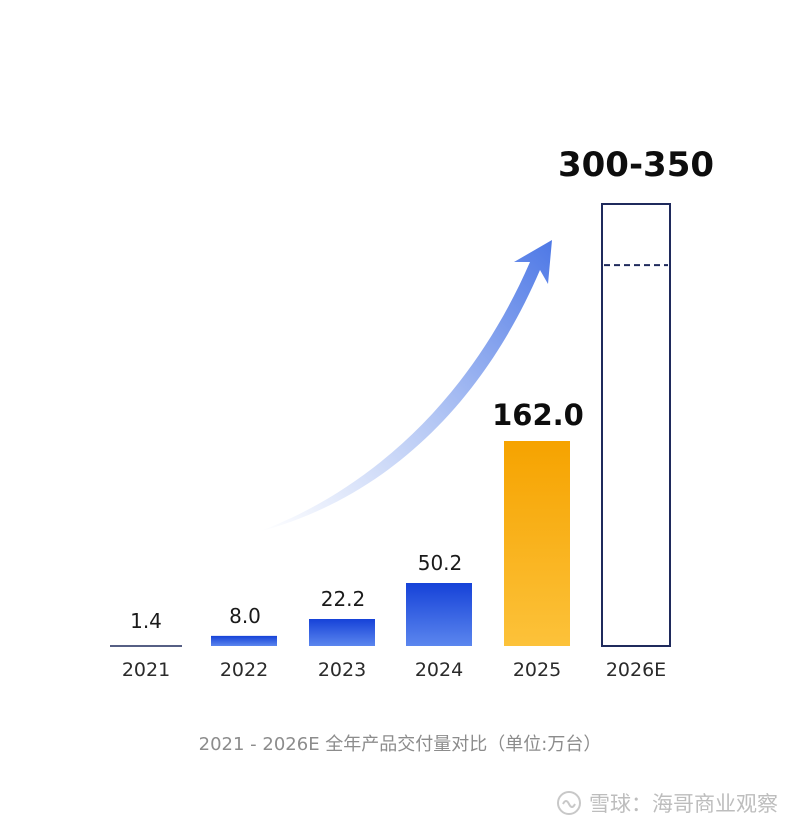 This screenshot has width=800, height=829. Describe the element at coordinates (244, 670) in the screenshot. I see `x-tick-label-2022: 2022` at that location.